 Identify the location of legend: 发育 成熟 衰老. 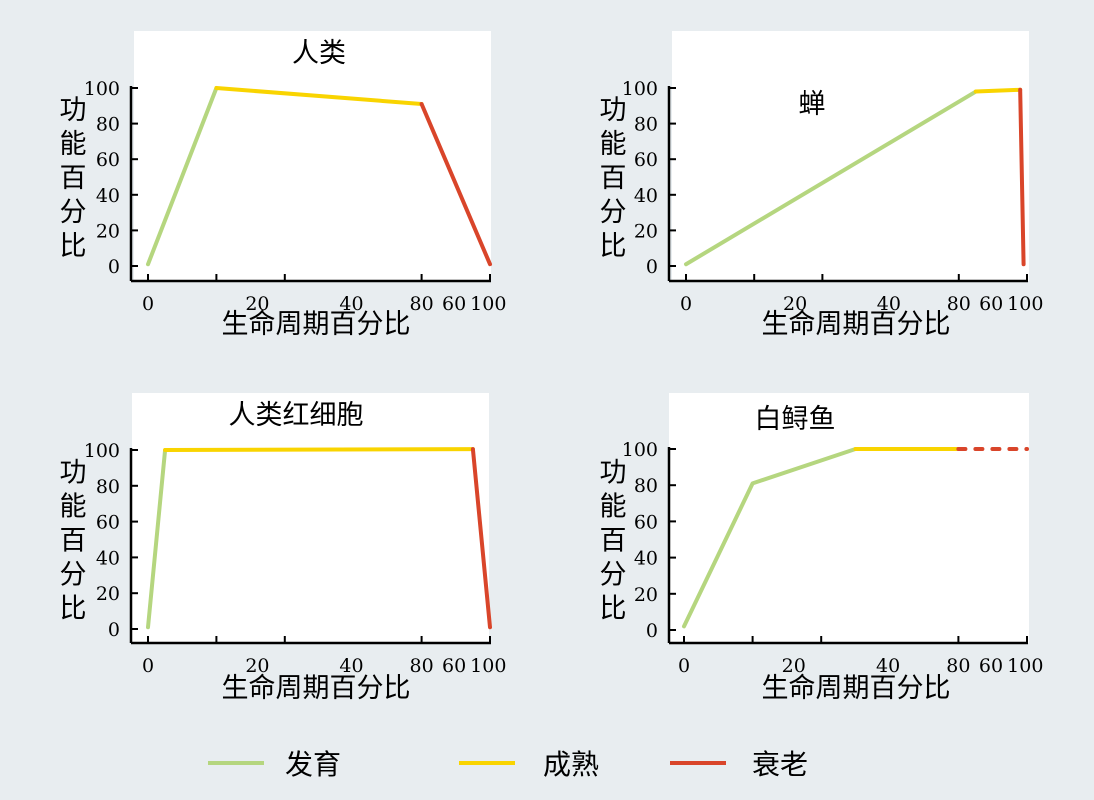
(508, 764).